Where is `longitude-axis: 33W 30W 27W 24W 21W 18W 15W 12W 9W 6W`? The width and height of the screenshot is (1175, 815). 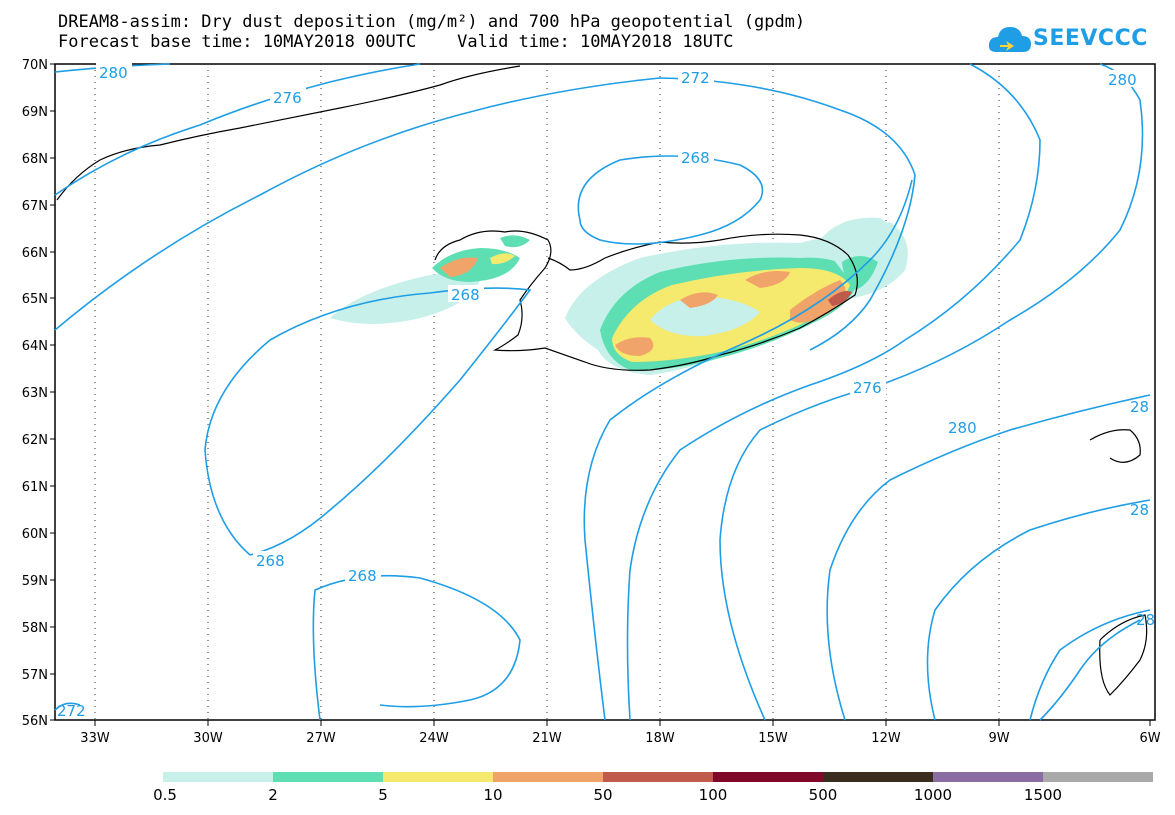
longitude-axis: 33W 30W 27W 24W 21W 18W 15W 12W 9W 6W is located at coordinates (620, 733).